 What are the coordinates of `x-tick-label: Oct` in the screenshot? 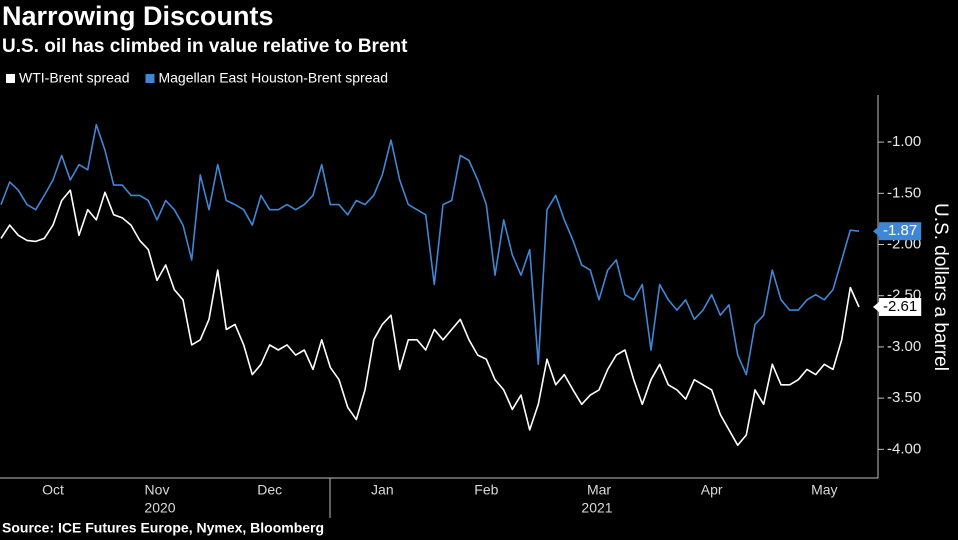 It's located at (53, 490).